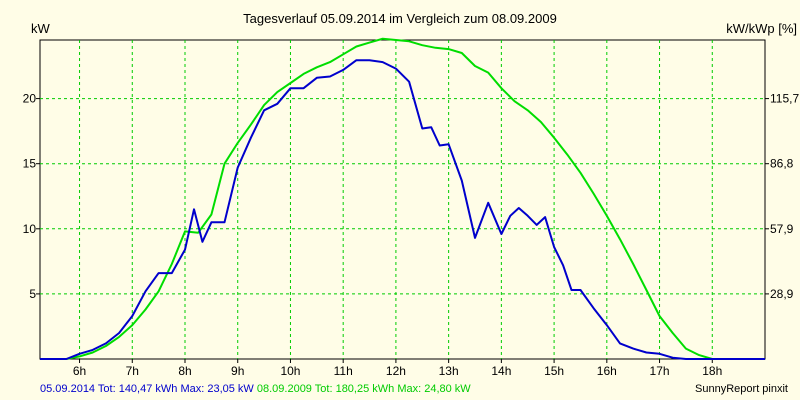 The height and width of the screenshot is (400, 800). What do you see at coordinates (32, 294) in the screenshot?
I see `y-tick-label-left: 5` at bounding box center [32, 294].